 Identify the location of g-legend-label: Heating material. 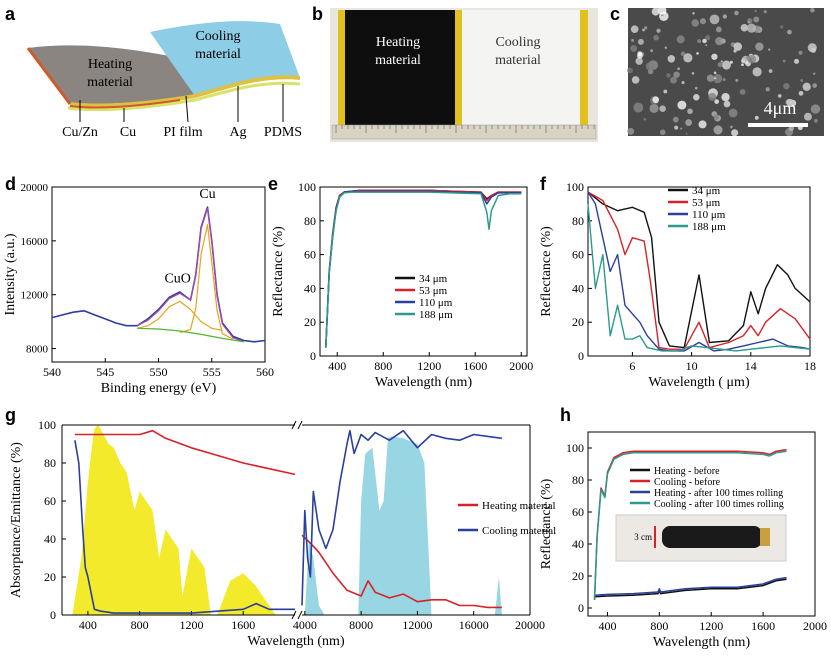
(519, 506).